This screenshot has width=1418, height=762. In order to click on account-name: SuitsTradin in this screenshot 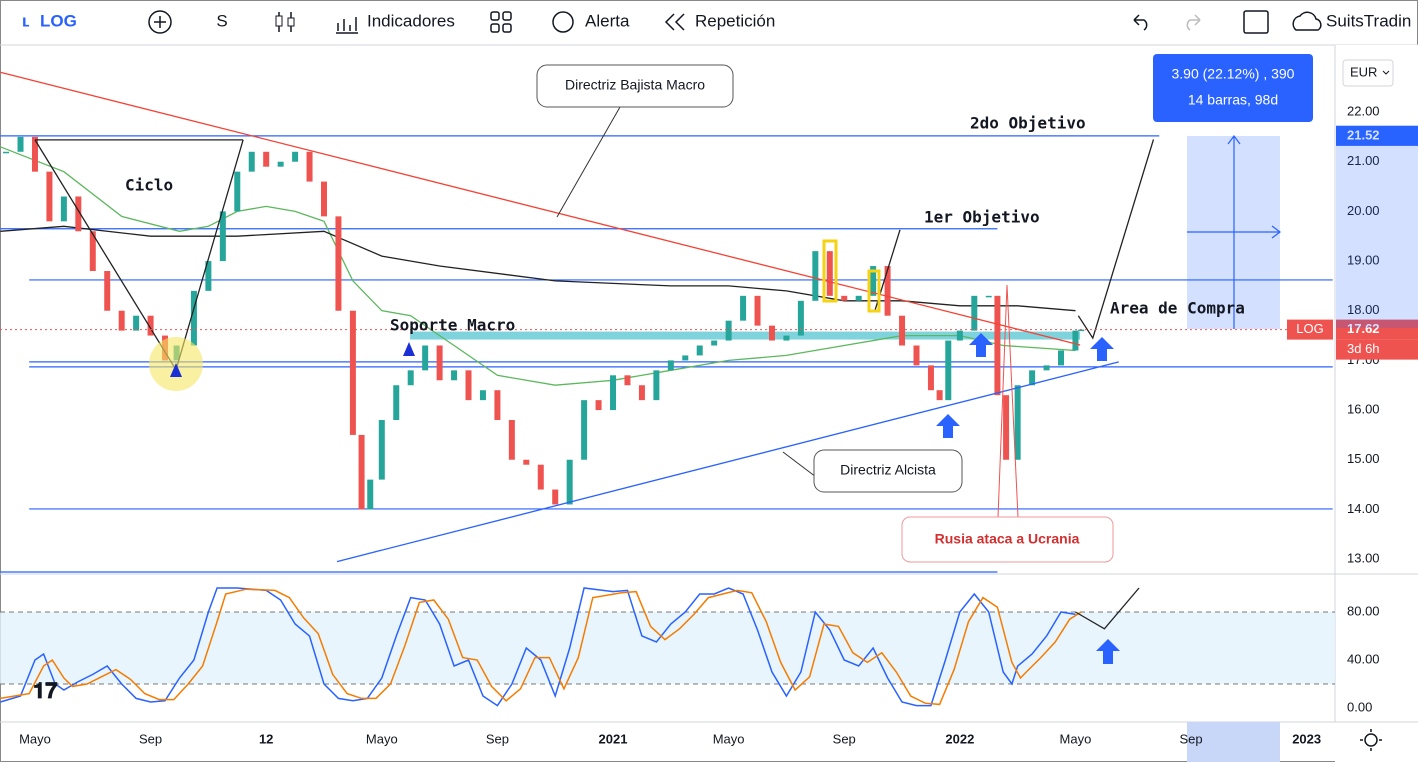, I will do `click(1368, 20)`.